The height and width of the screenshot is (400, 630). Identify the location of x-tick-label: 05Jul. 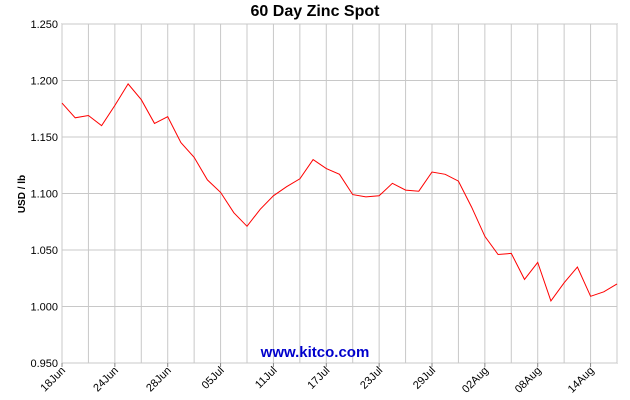
(213, 378).